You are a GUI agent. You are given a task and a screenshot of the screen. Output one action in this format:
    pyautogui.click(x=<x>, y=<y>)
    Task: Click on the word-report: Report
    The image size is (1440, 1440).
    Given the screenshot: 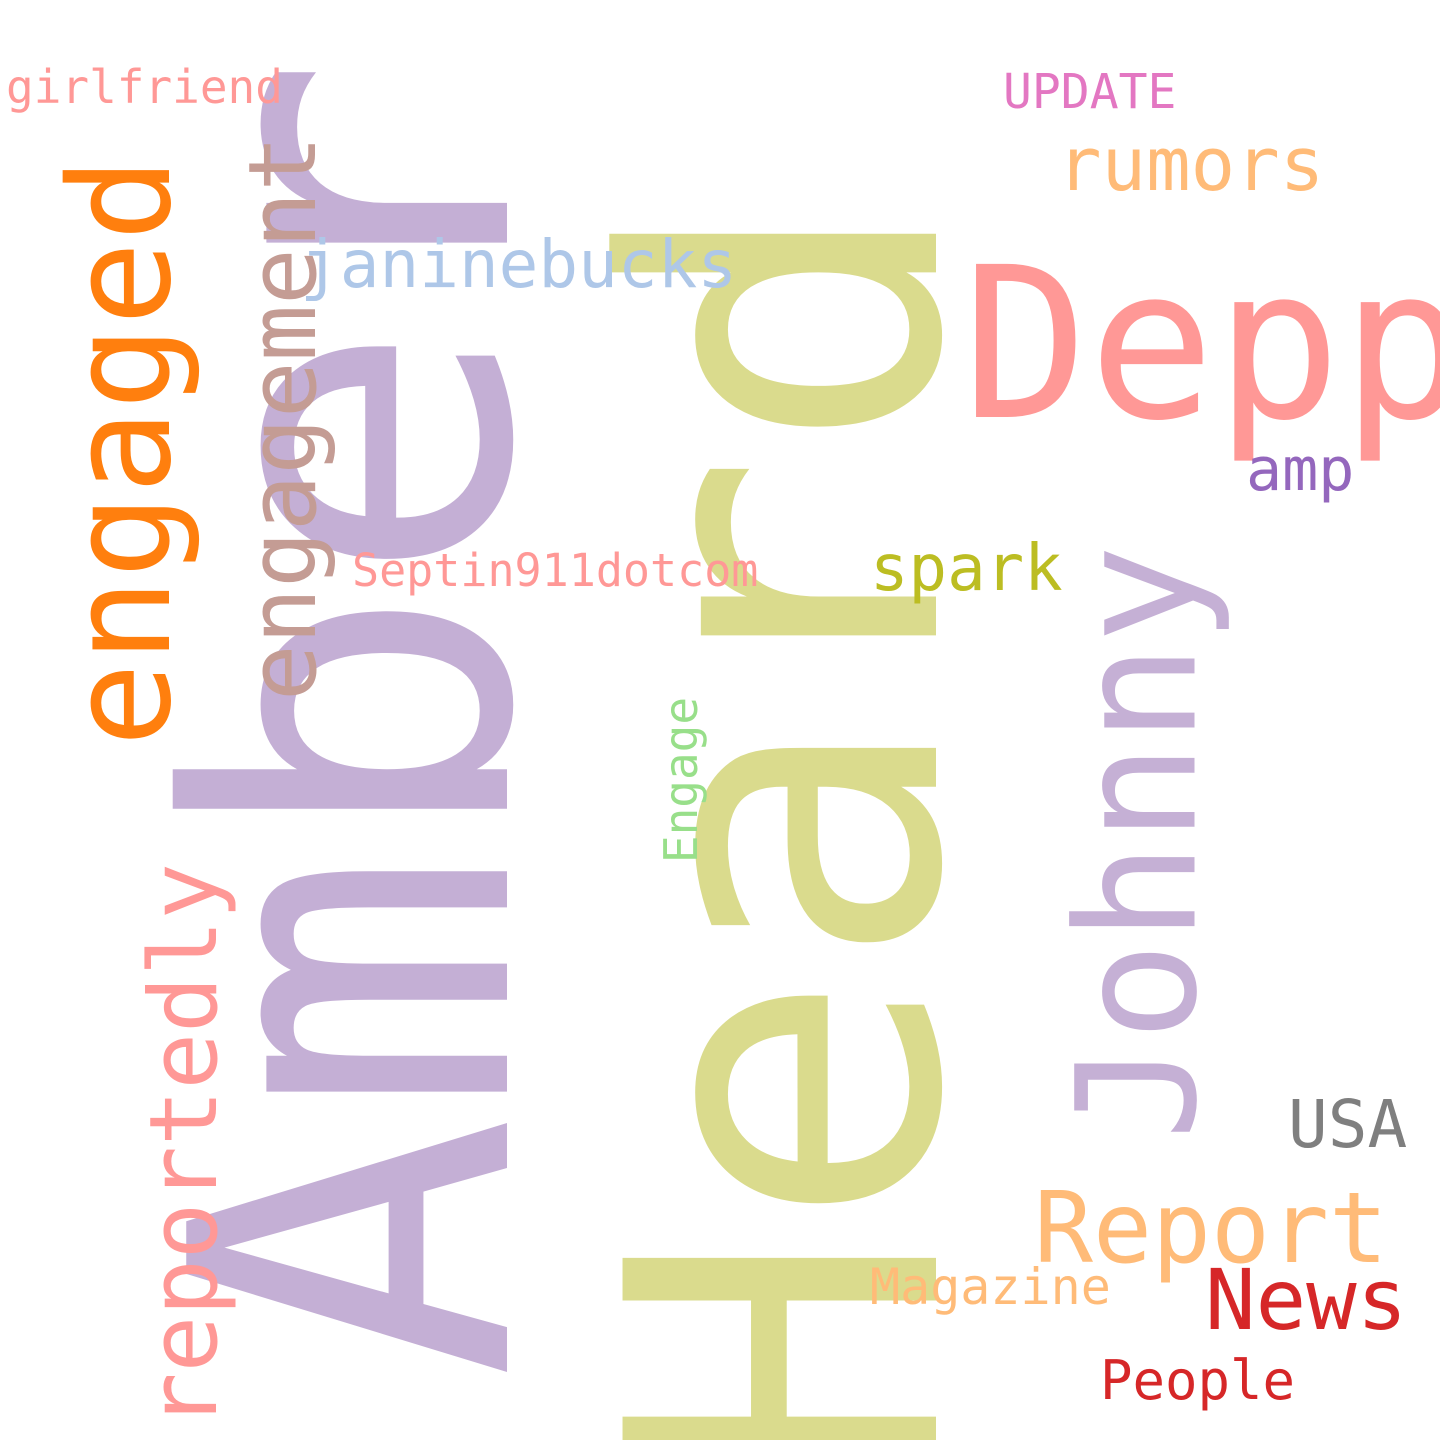 What is the action you would take?
    pyautogui.click(x=1211, y=1229)
    